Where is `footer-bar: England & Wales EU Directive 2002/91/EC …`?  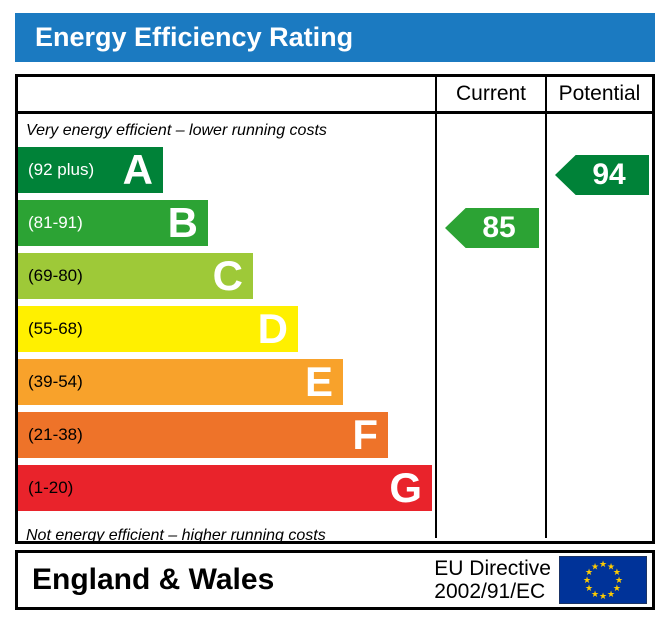 footer-bar: England & Wales EU Directive 2002/91/EC … is located at coordinates (335, 580).